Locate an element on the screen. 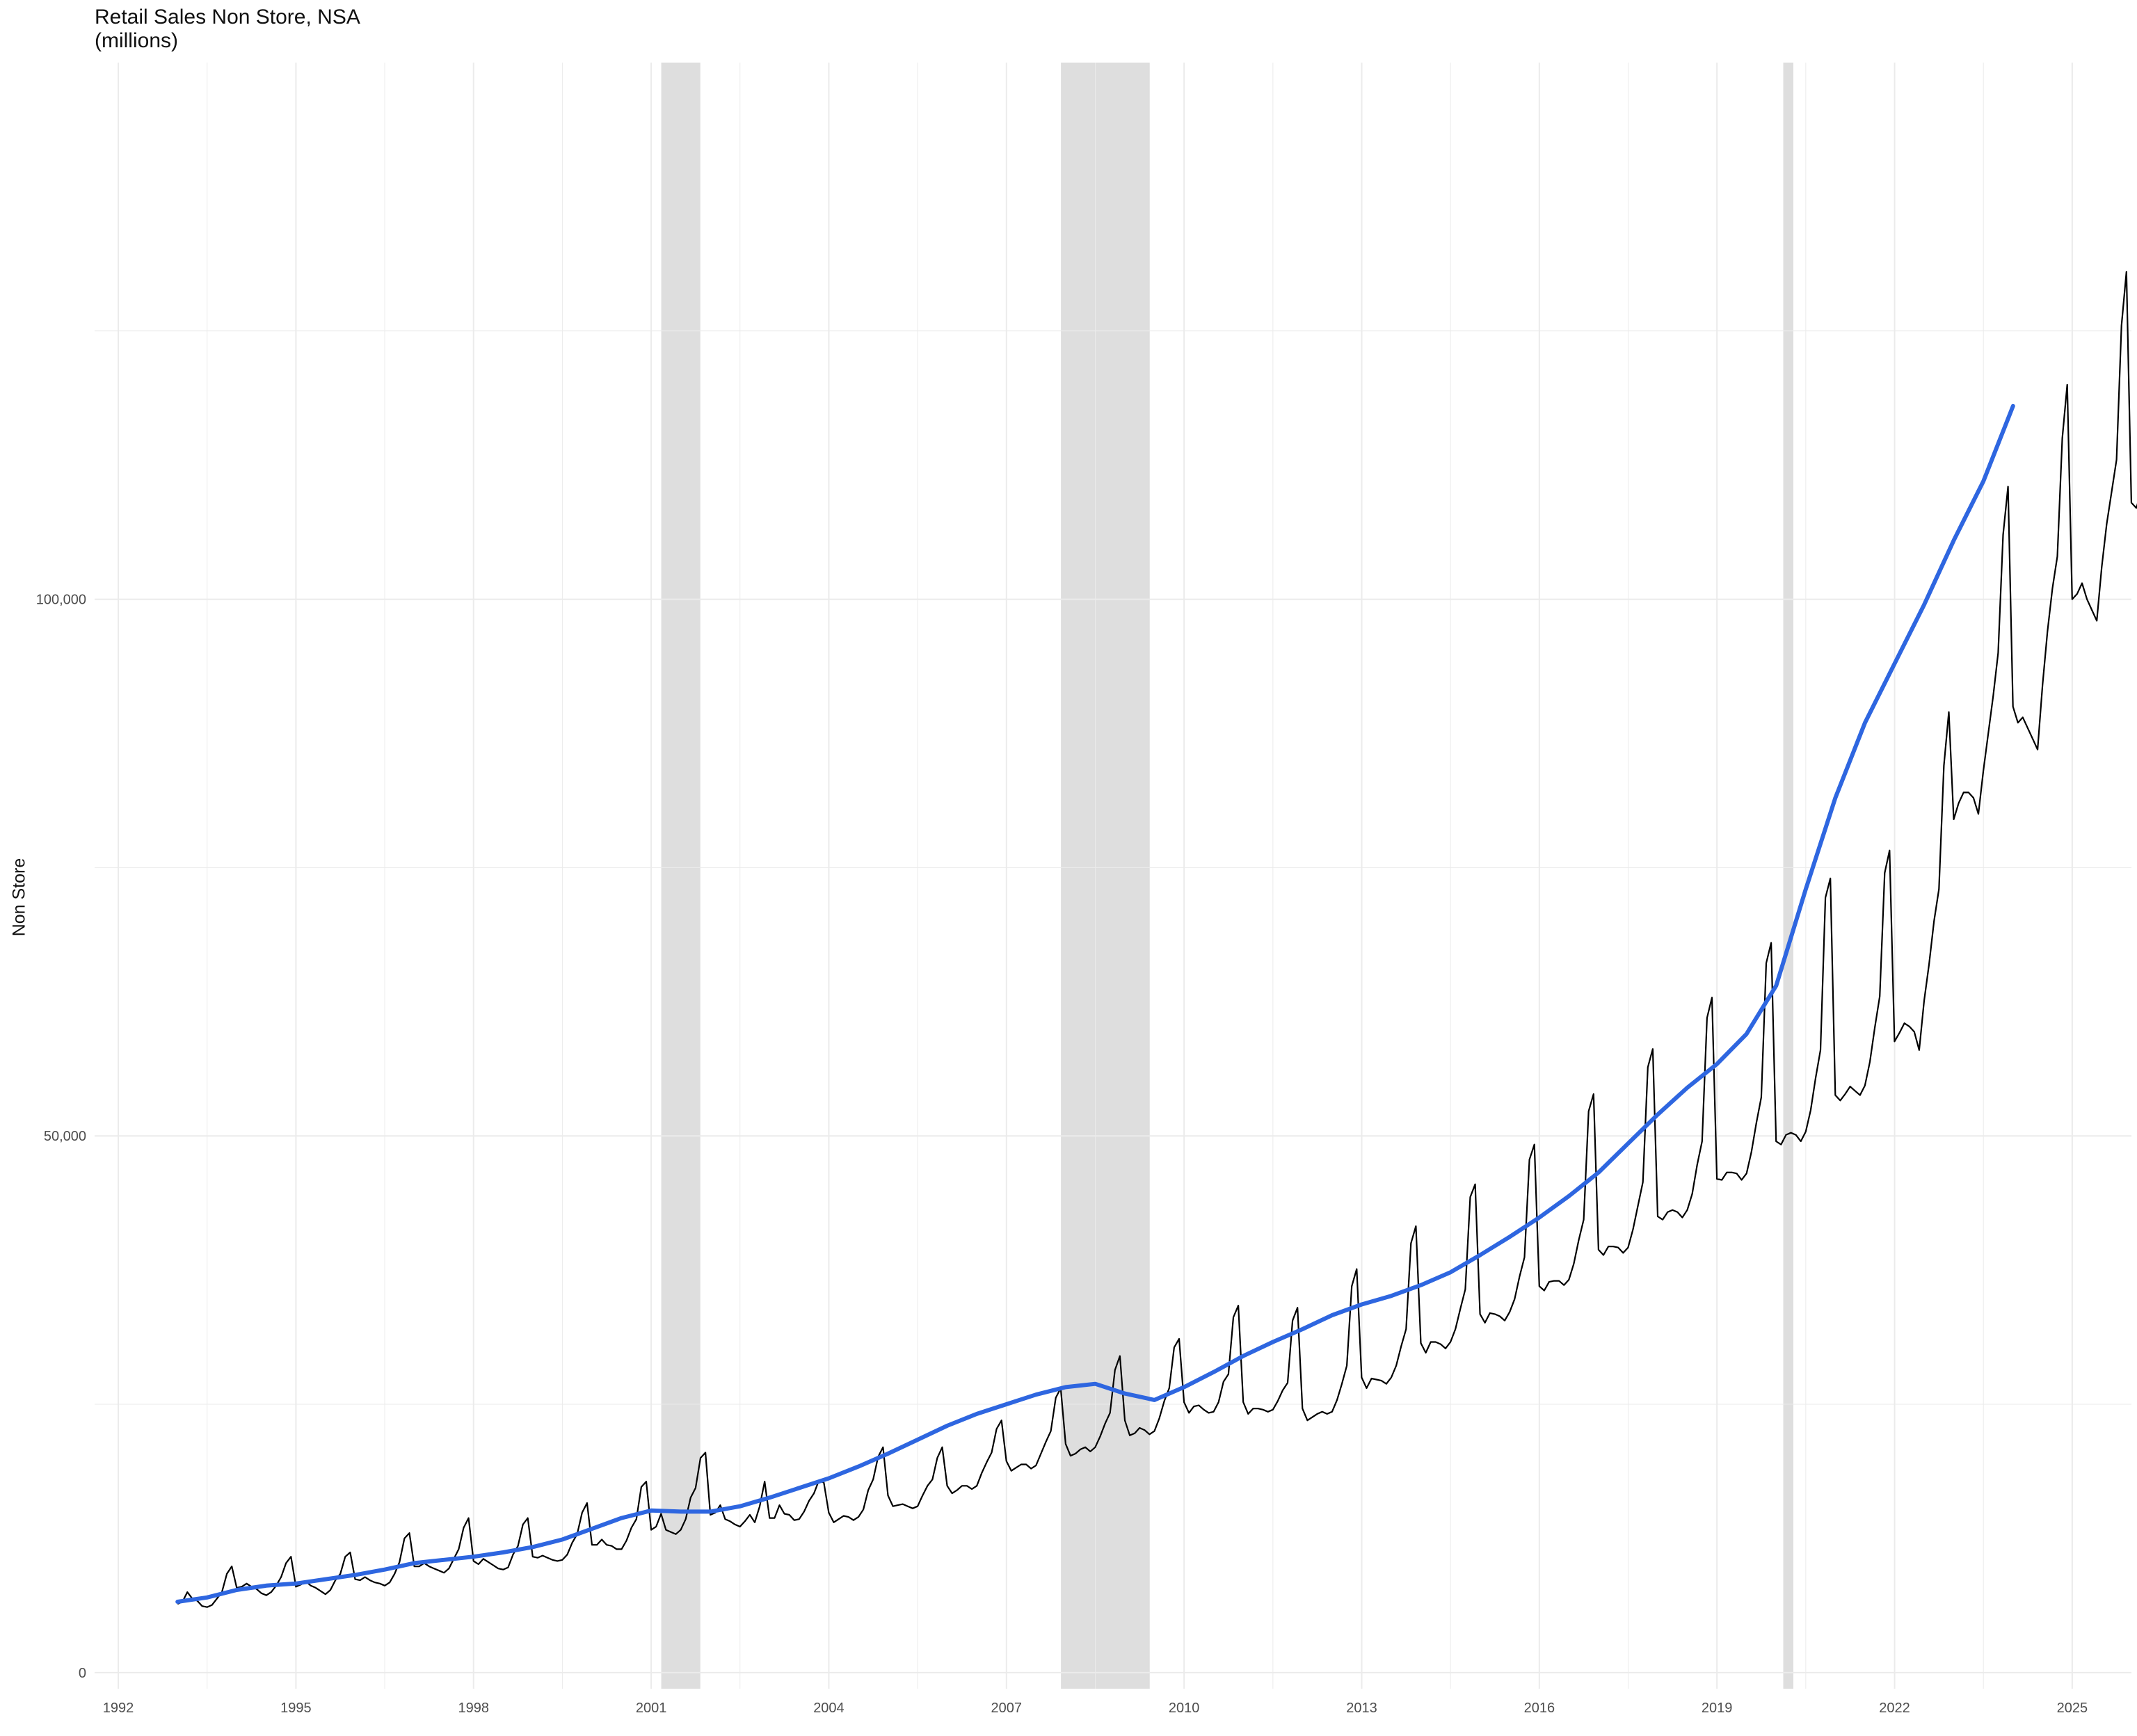 This screenshot has width=2137, height=1736. chart-subtitle: (millions) is located at coordinates (136, 40).